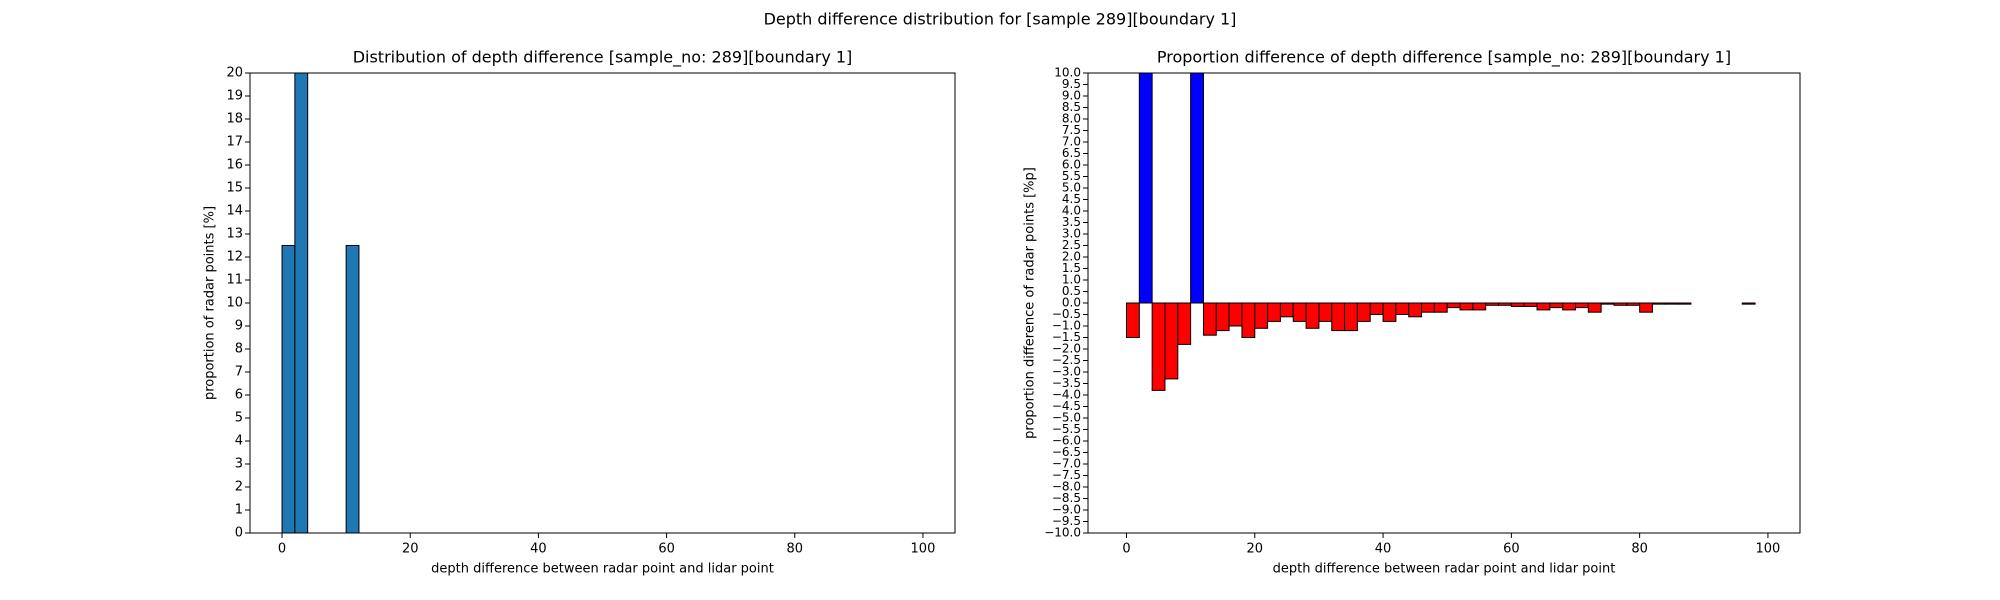 The width and height of the screenshot is (2000, 600). Describe the element at coordinates (1071, 257) in the screenshot. I see `y-tick-label: 2.0` at that location.